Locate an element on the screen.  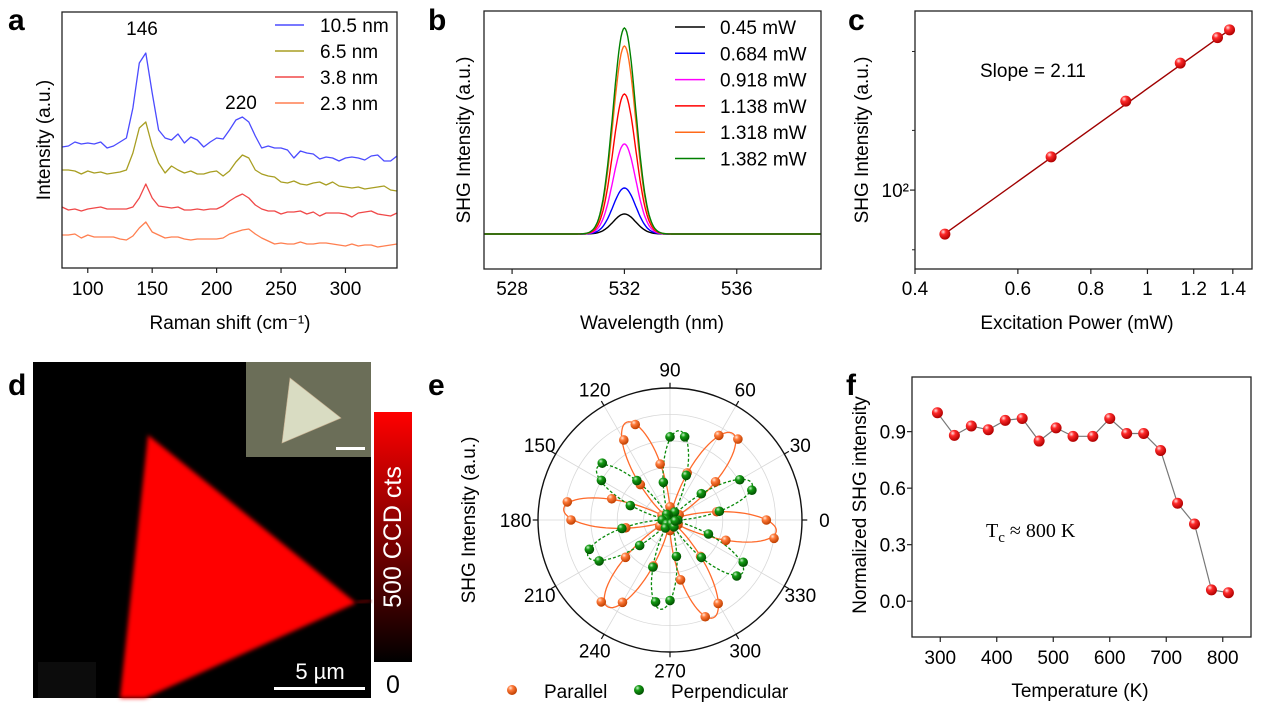
panel-a-frame is located at coordinates (229, 140).